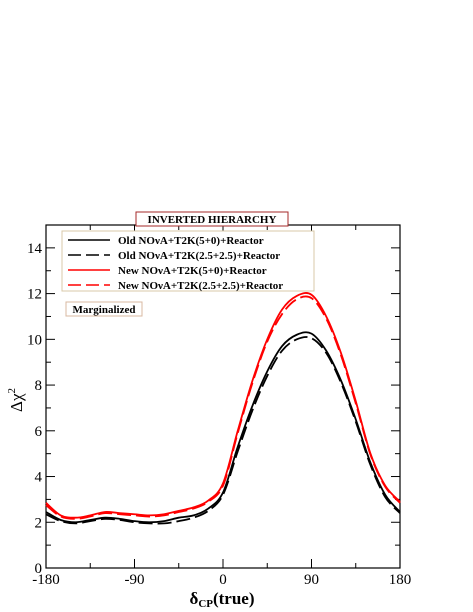  I want to click on y-axis-label-sup: 2, so click(12, 391).